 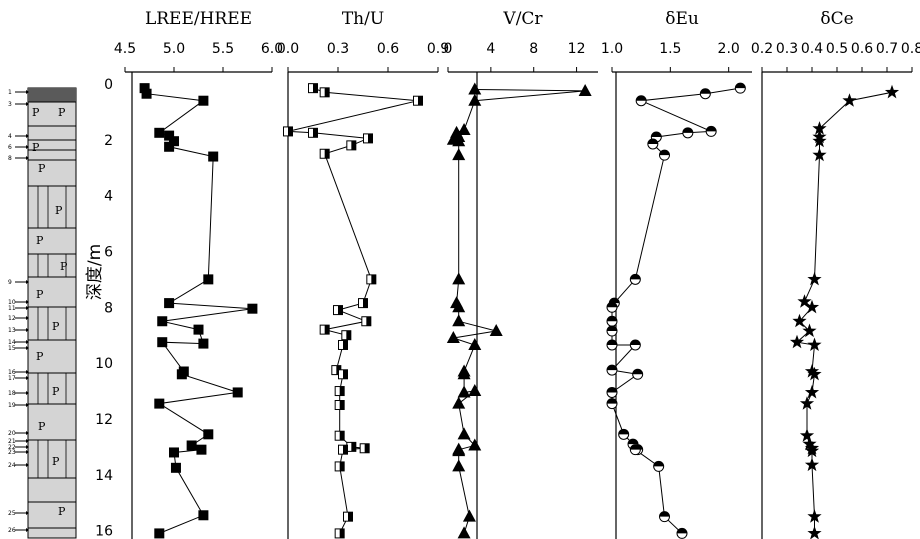 What do you see at coordinates (12, 348) in the screenshot?
I see `sample-number: 15` at bounding box center [12, 348].